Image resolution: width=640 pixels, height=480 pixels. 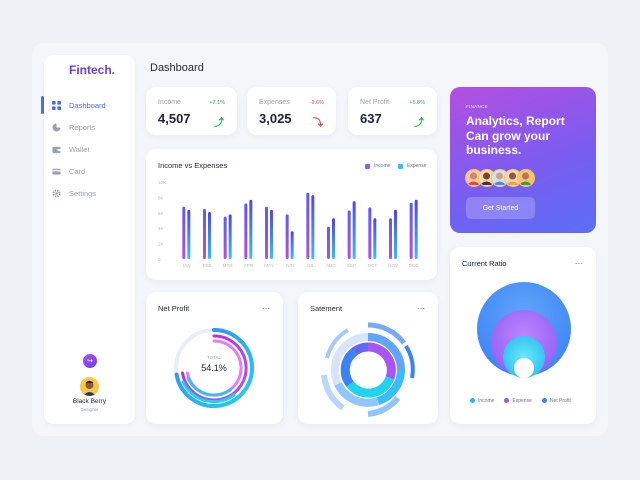 I want to click on statement-sunburst-chart, so click(x=368, y=369).